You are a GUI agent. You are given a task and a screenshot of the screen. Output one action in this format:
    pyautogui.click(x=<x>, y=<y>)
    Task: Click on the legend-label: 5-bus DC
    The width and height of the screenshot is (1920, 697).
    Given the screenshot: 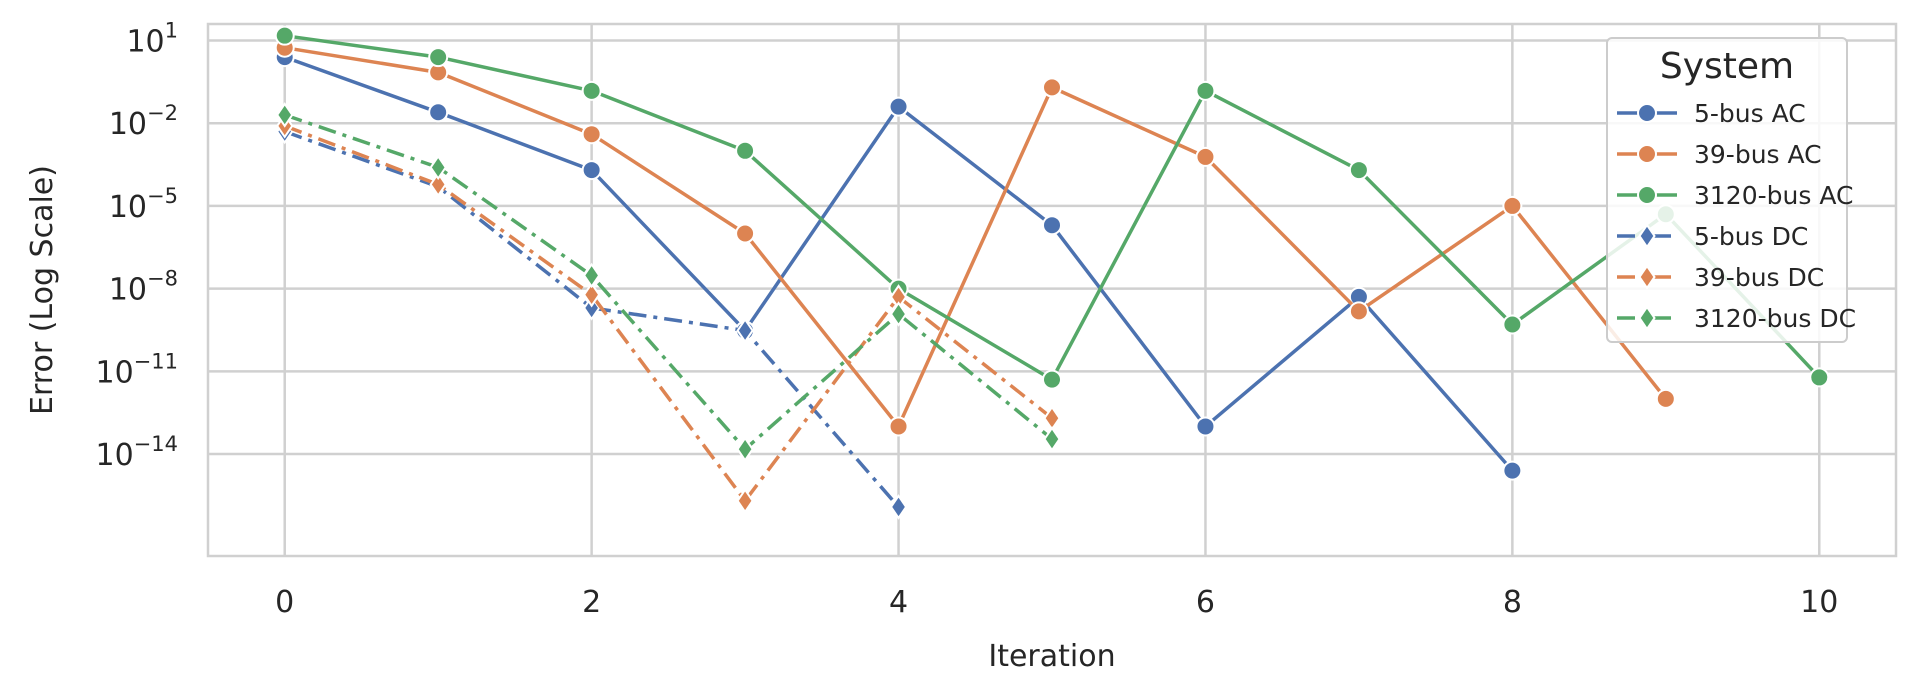 What is the action you would take?
    pyautogui.click(x=1751, y=236)
    